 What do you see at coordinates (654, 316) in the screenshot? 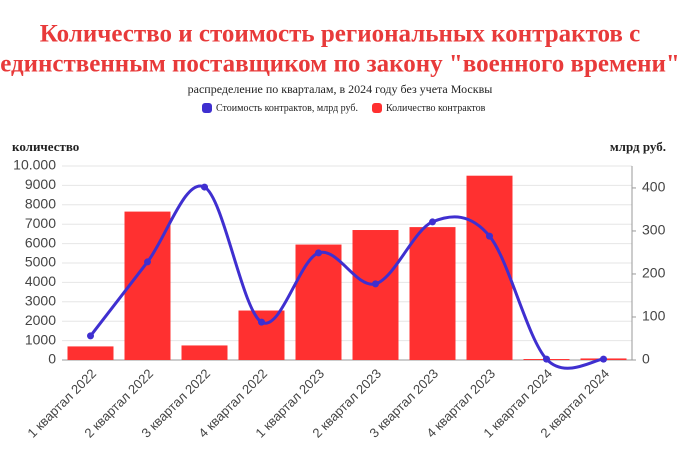
I see `y2-tick-label: 100` at bounding box center [654, 316].